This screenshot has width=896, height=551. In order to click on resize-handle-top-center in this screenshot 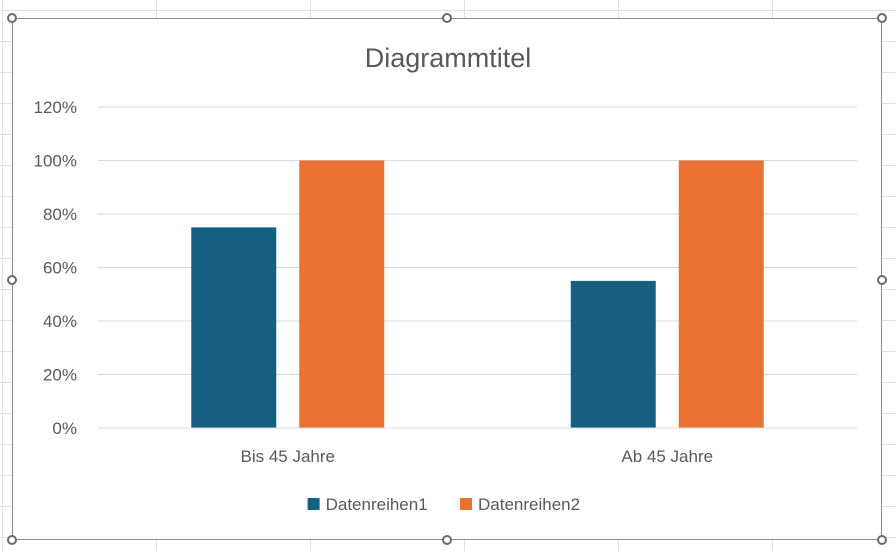, I will do `click(447, 18)`.